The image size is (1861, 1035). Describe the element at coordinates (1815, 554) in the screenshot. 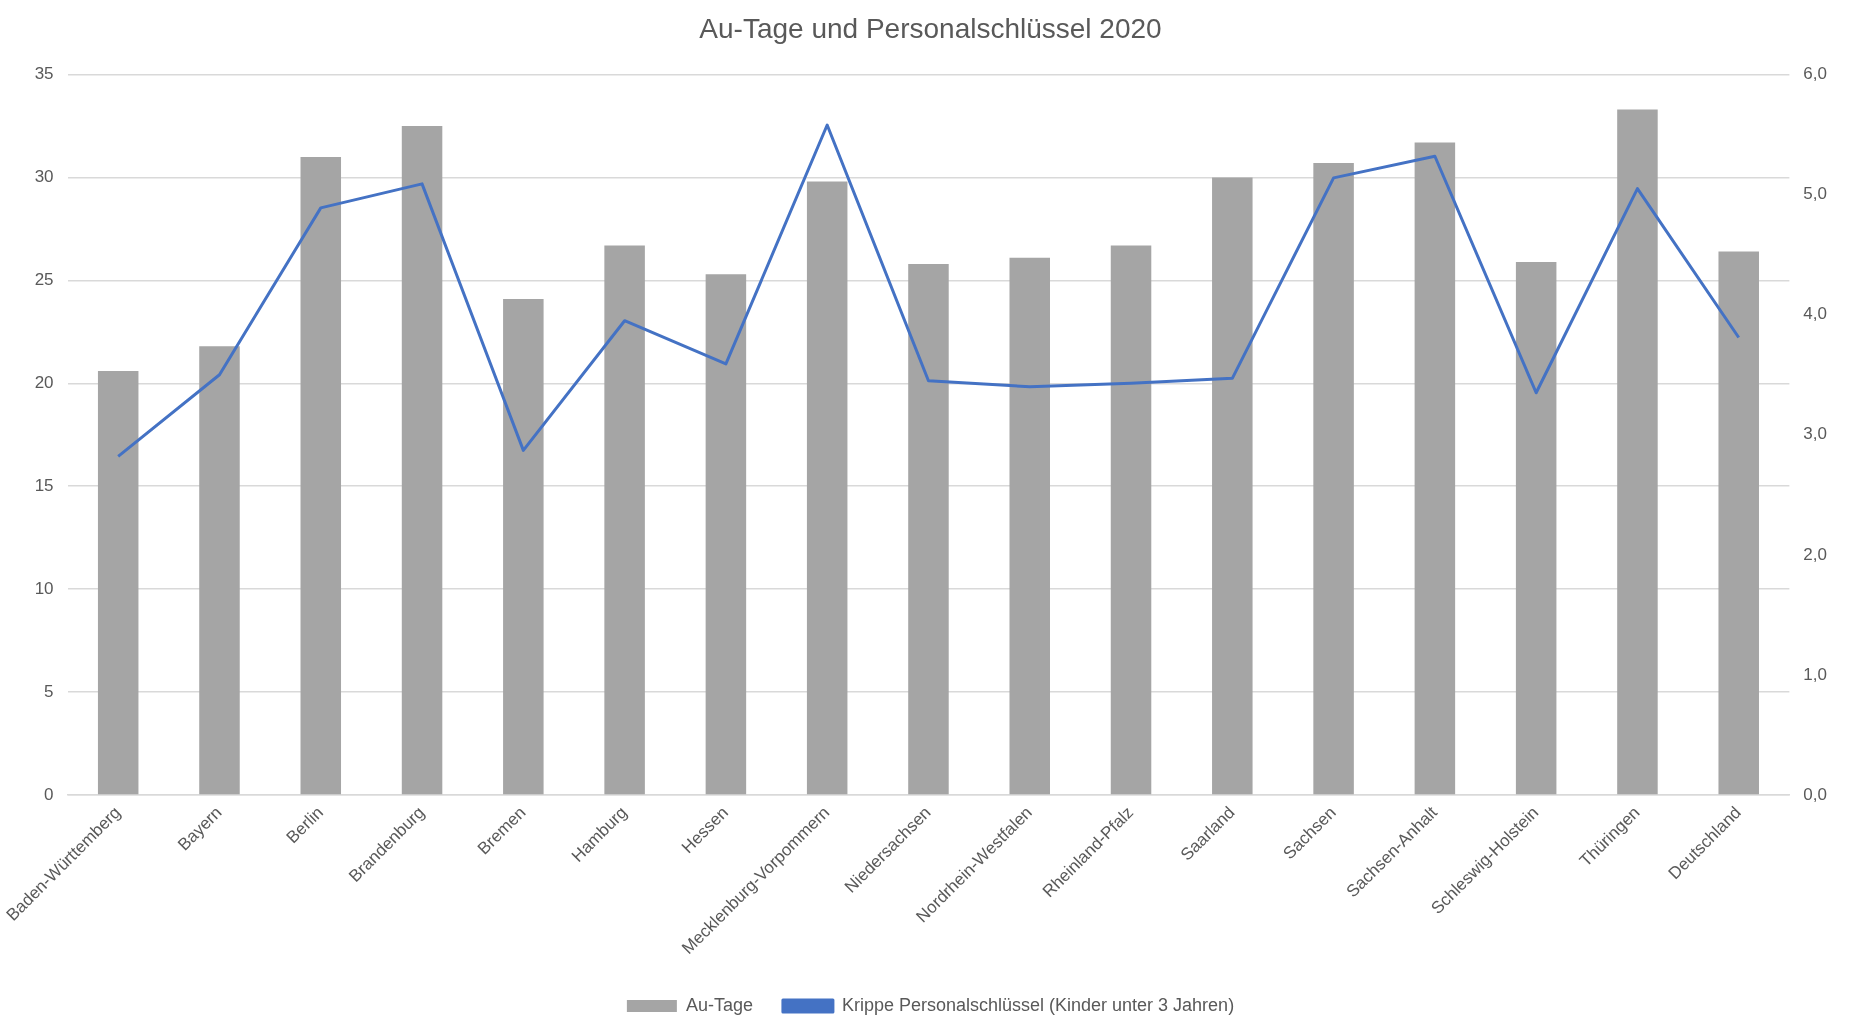

I see `y2-tick-label: 2,0` at that location.